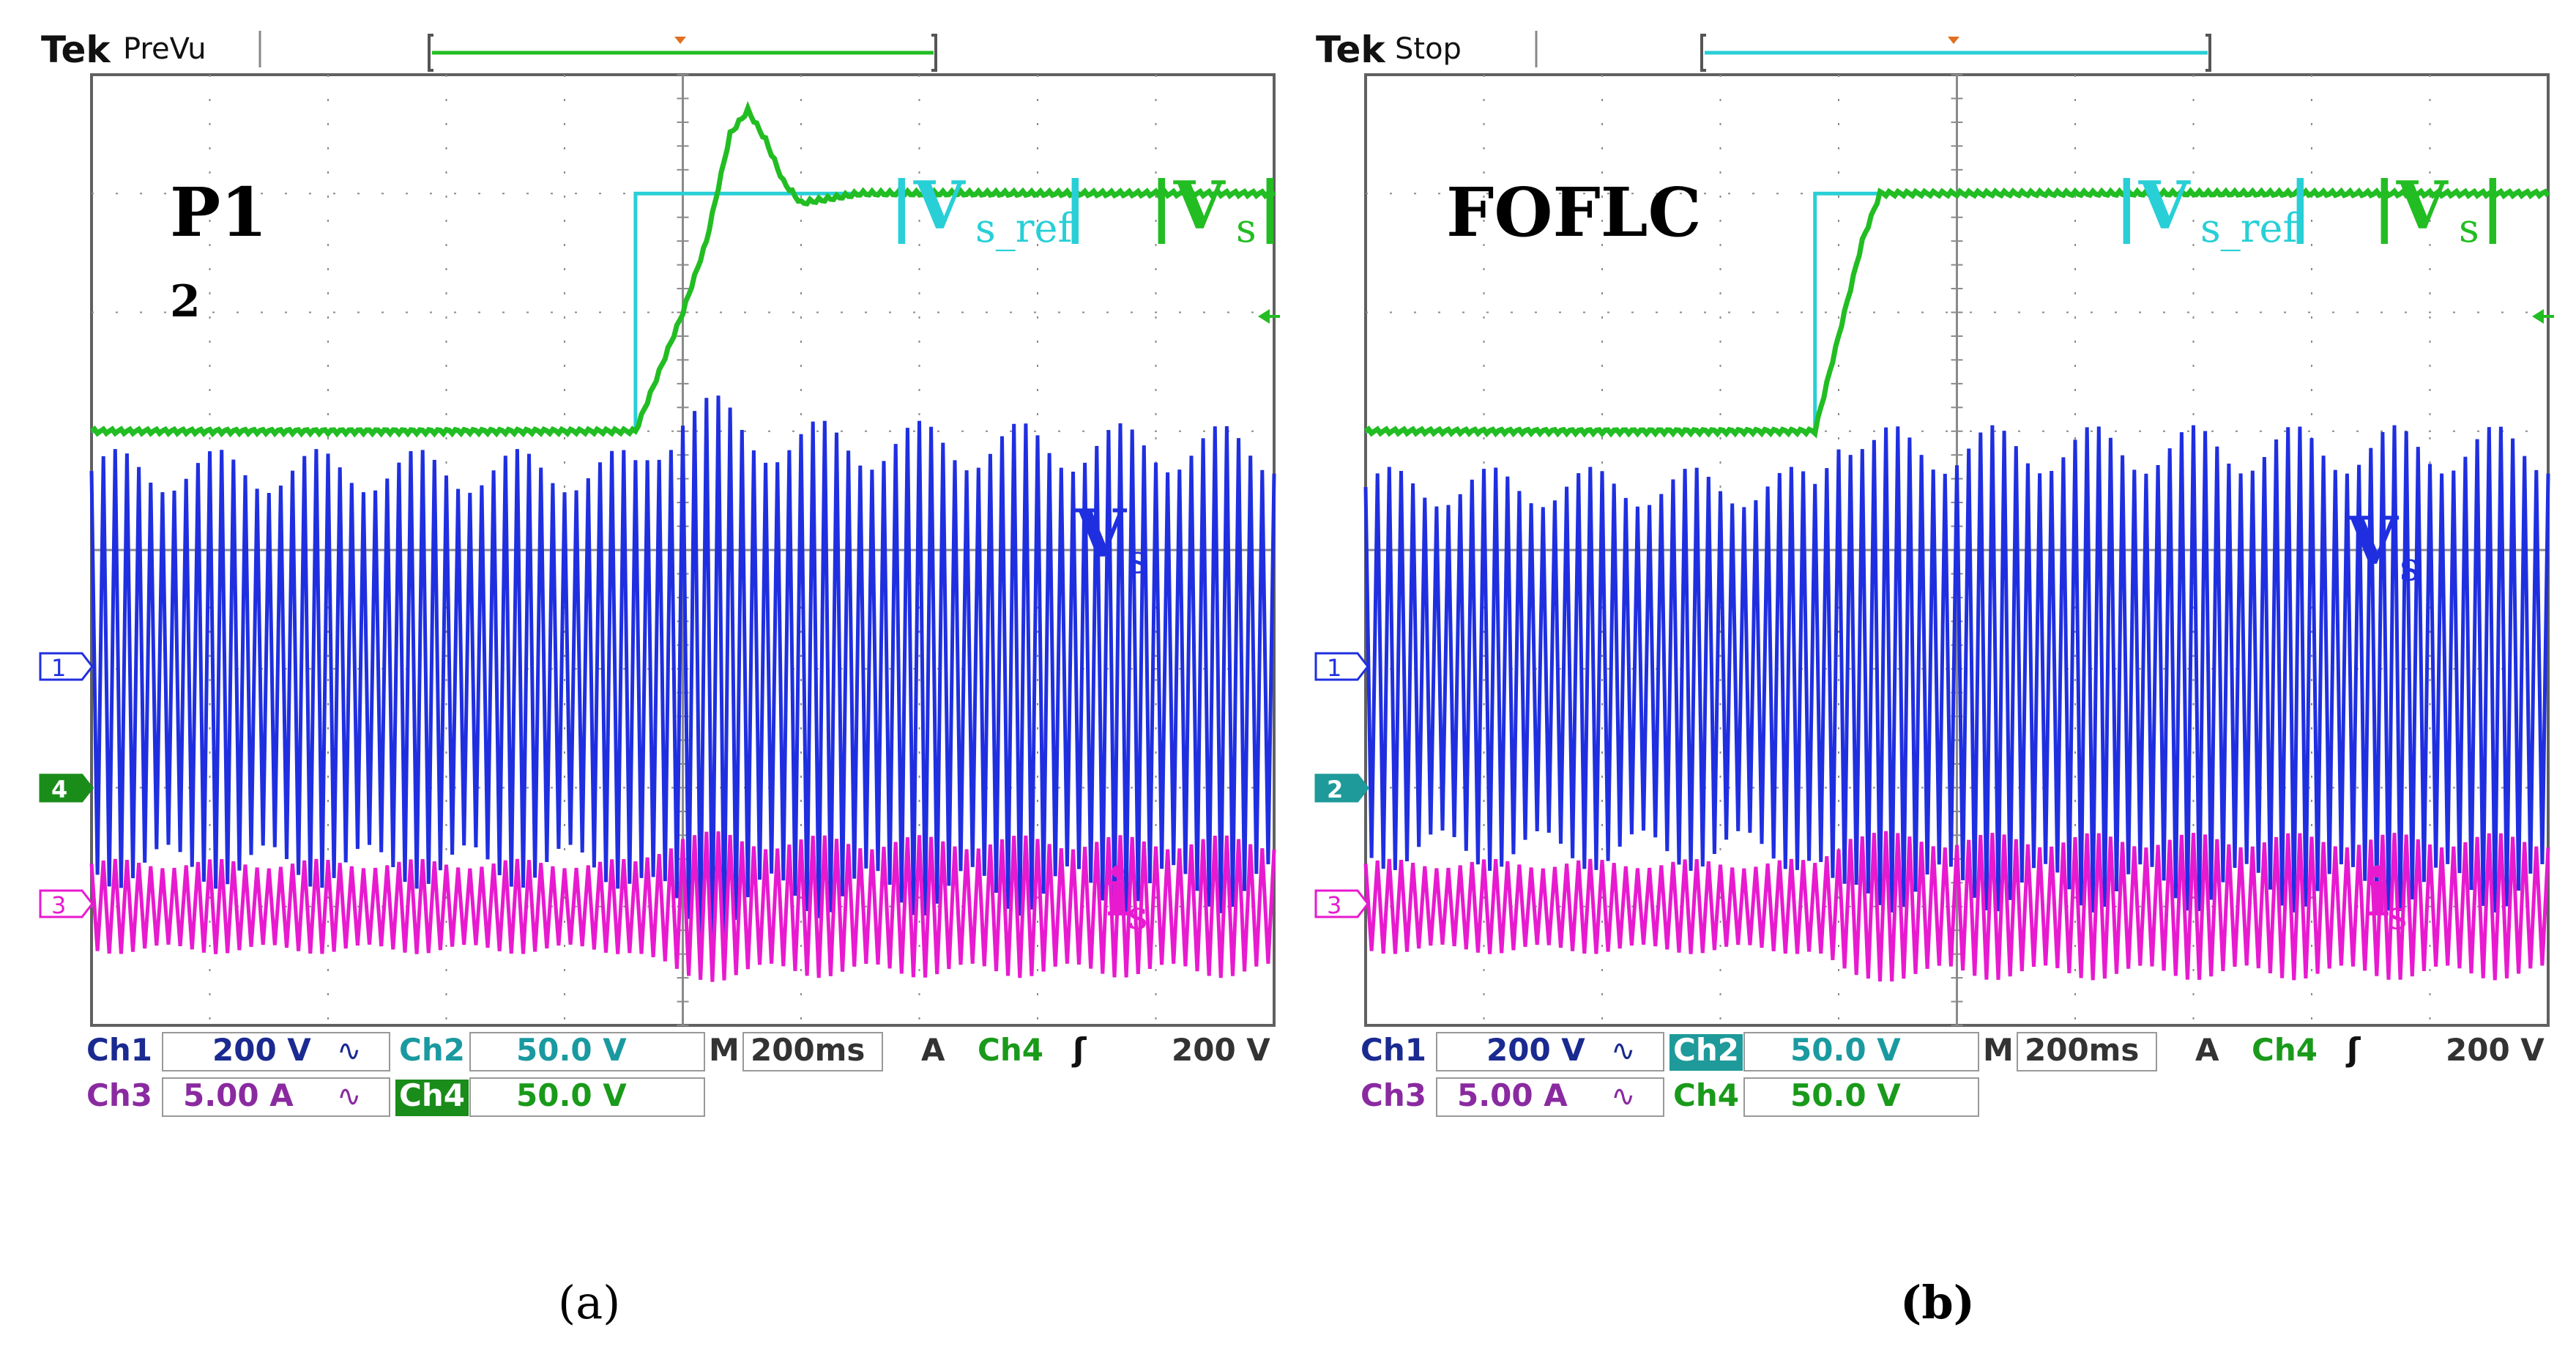 The width and height of the screenshot is (2576, 1352). What do you see at coordinates (349, 1051) in the screenshot?
I see `panel-a-ch1-coupling: ∿` at bounding box center [349, 1051].